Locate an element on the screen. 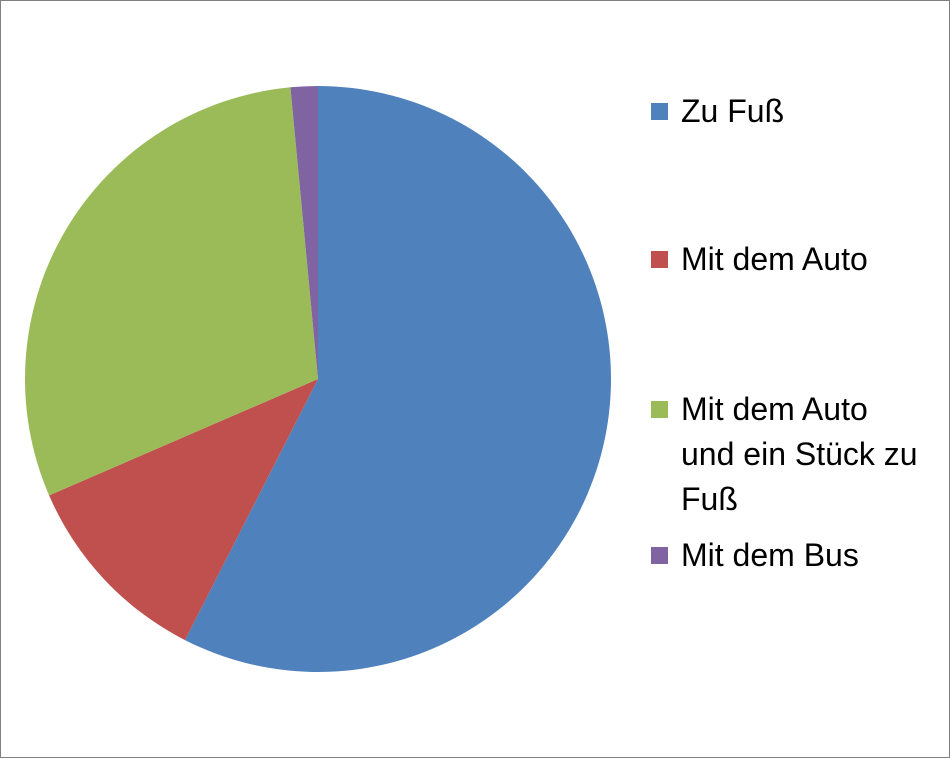 The height and width of the screenshot is (758, 950). legend-item-mit-dem-auto: Mit dem Auto is located at coordinates (786, 259).